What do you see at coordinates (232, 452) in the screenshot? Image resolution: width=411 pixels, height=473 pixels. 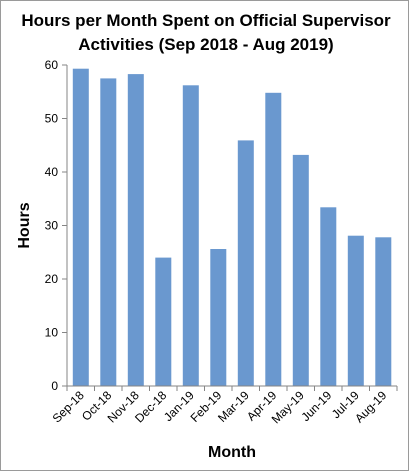 I see `x-axis-title: Month` at bounding box center [232, 452].